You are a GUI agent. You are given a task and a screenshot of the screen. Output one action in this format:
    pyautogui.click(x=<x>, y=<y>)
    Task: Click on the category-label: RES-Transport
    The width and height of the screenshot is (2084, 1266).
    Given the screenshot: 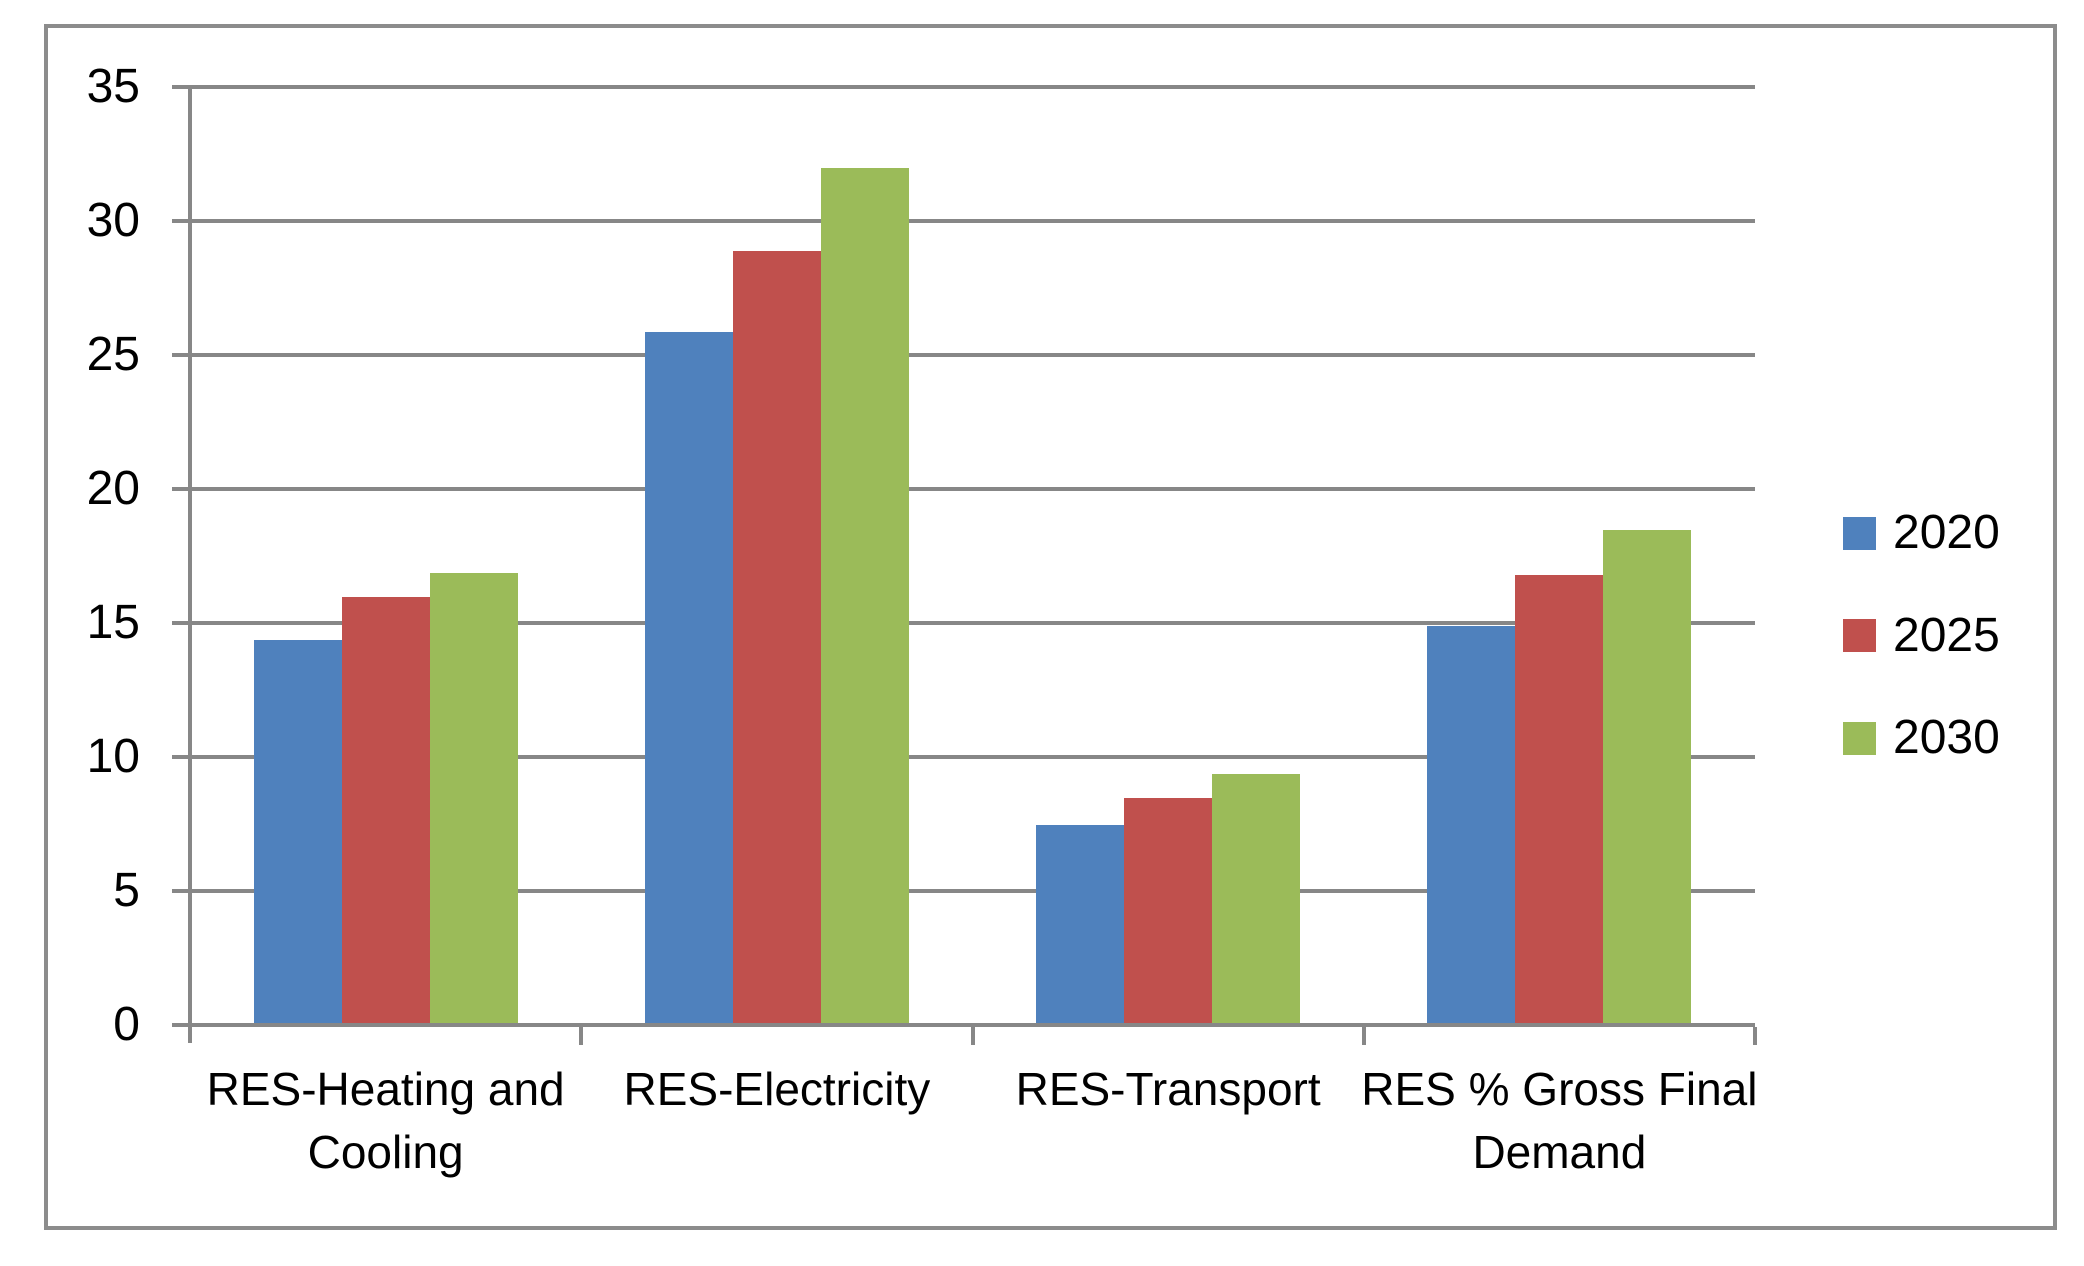 What is the action you would take?
    pyautogui.click(x=1168, y=1089)
    